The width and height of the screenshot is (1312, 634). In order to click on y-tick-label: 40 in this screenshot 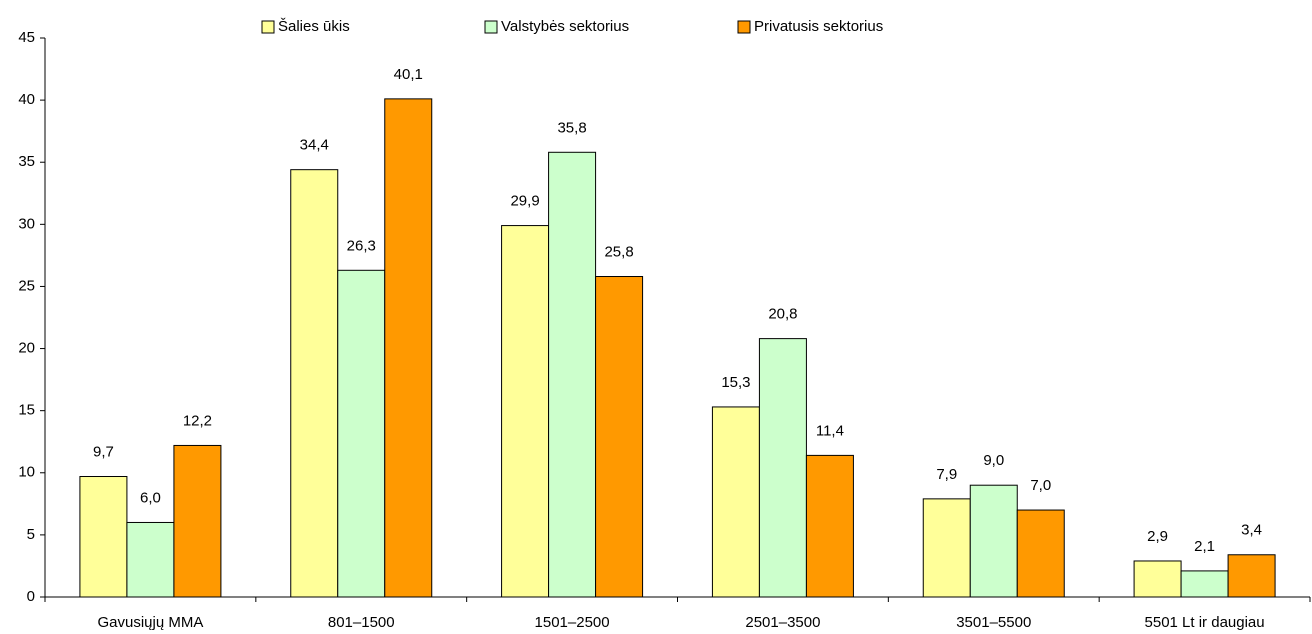, I will do `click(26, 99)`.